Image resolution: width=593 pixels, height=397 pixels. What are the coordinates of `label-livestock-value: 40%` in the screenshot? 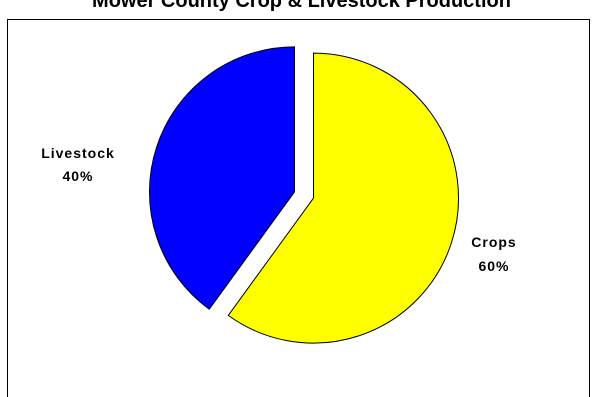 It's located at (77, 176).